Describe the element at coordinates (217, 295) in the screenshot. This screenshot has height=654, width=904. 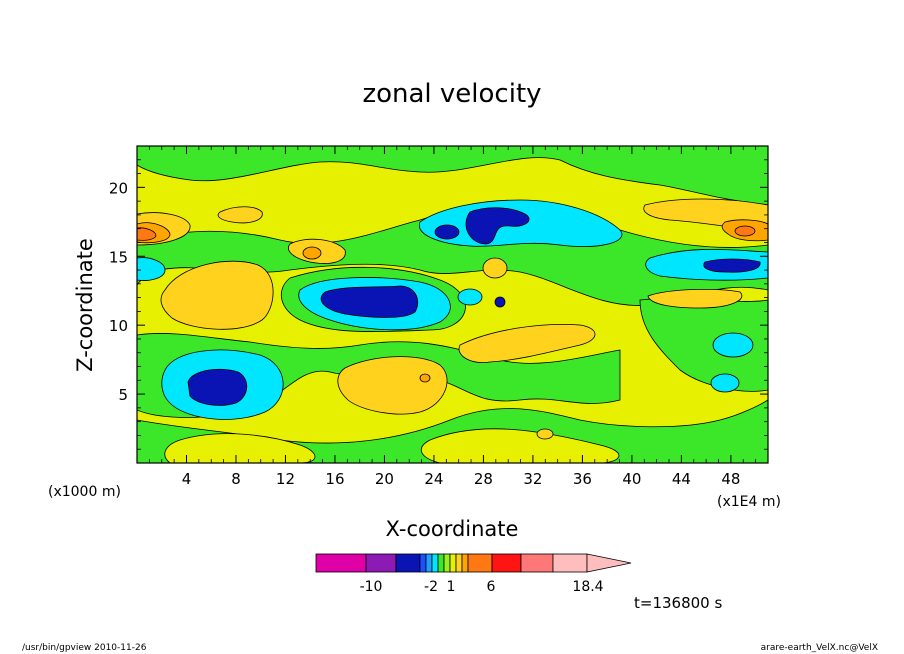
I see `contour-orange-left` at that location.